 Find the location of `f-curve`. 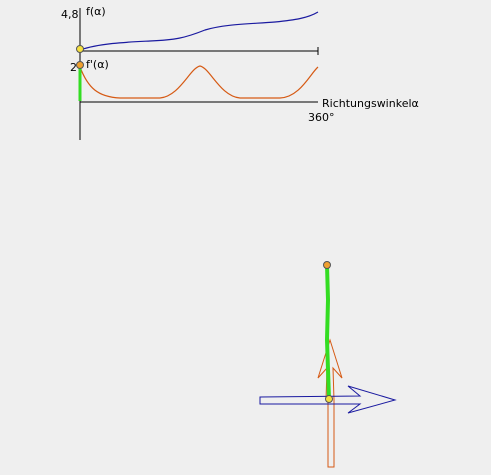

f-curve is located at coordinates (199, 31).